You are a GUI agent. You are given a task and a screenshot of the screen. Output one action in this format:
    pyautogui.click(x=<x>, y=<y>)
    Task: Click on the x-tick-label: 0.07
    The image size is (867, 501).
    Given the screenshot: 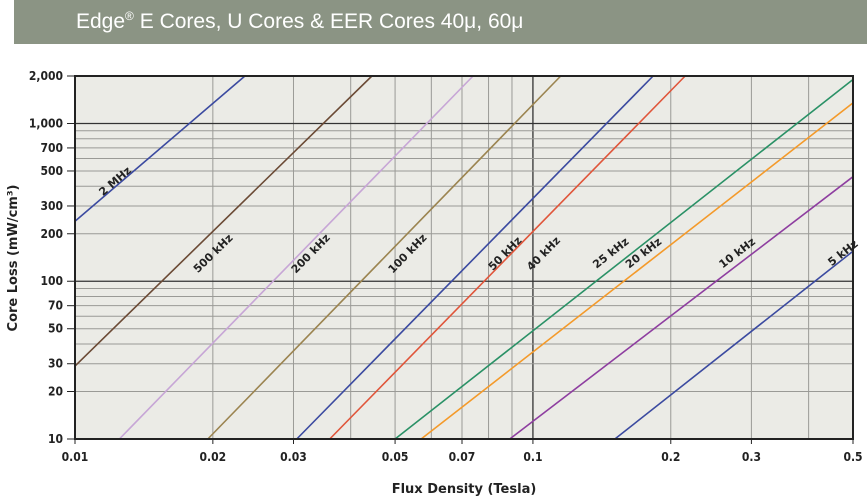 What is the action you would take?
    pyautogui.click(x=462, y=457)
    